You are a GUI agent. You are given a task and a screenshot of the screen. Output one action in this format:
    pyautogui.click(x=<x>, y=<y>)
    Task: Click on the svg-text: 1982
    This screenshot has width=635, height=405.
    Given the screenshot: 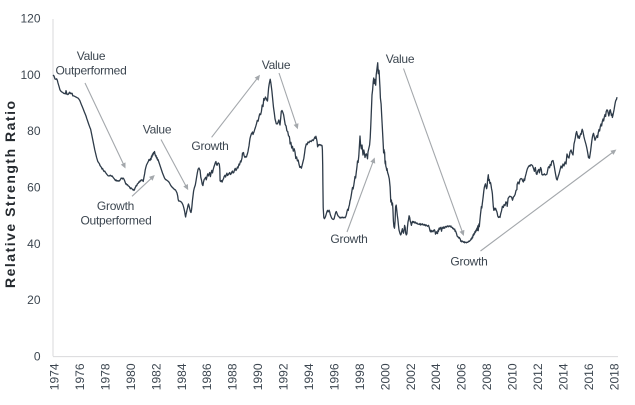 What is the action you would take?
    pyautogui.click(x=156, y=376)
    